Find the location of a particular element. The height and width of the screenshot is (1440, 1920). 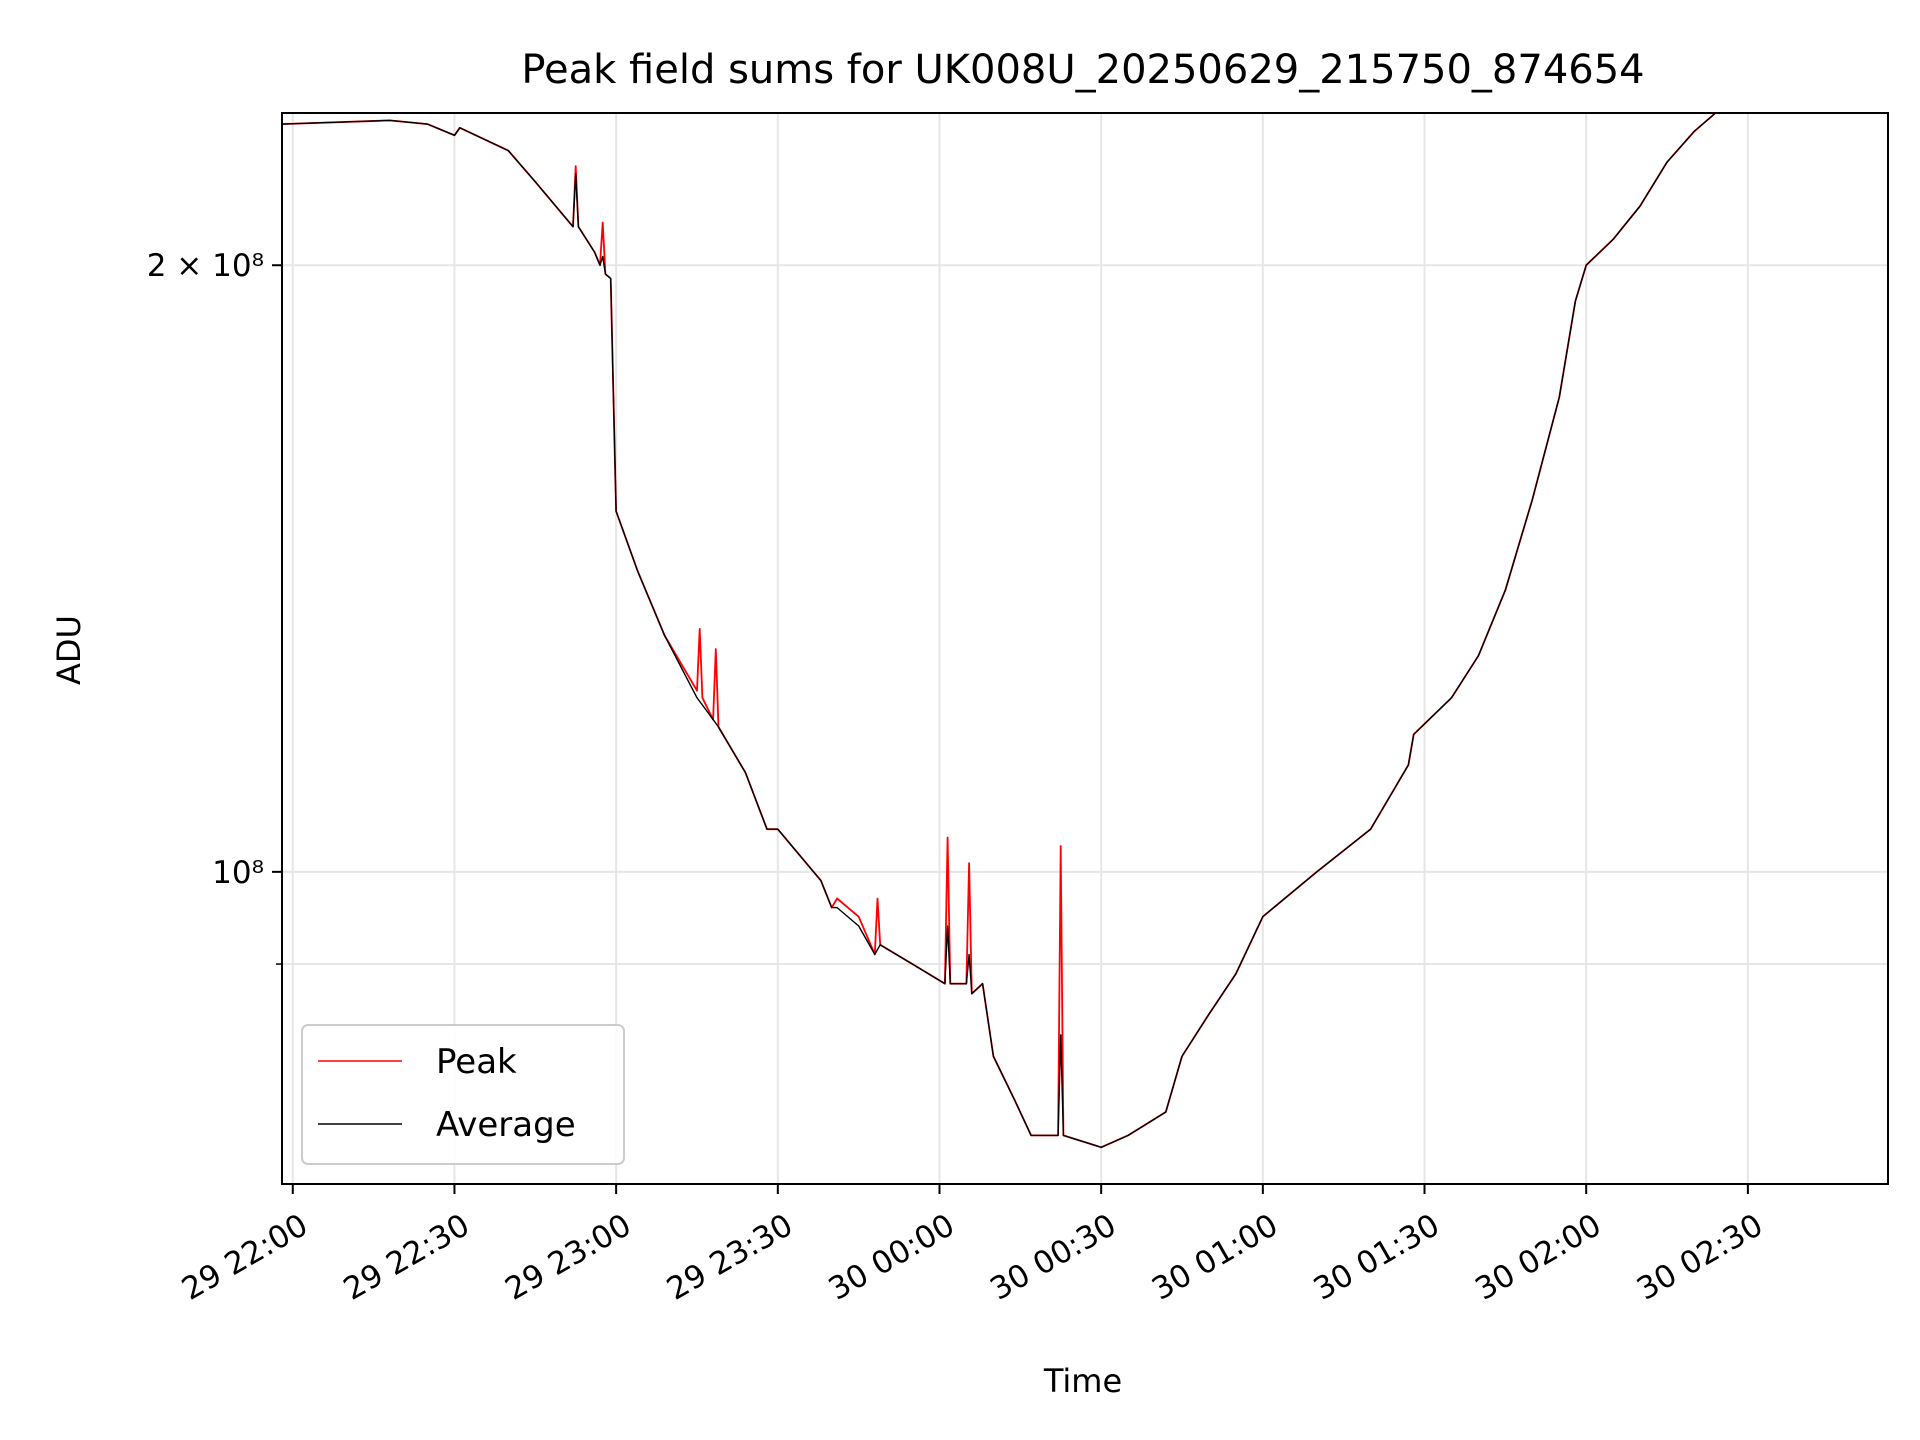

legend-label-average: Average is located at coordinates (506, 1125).